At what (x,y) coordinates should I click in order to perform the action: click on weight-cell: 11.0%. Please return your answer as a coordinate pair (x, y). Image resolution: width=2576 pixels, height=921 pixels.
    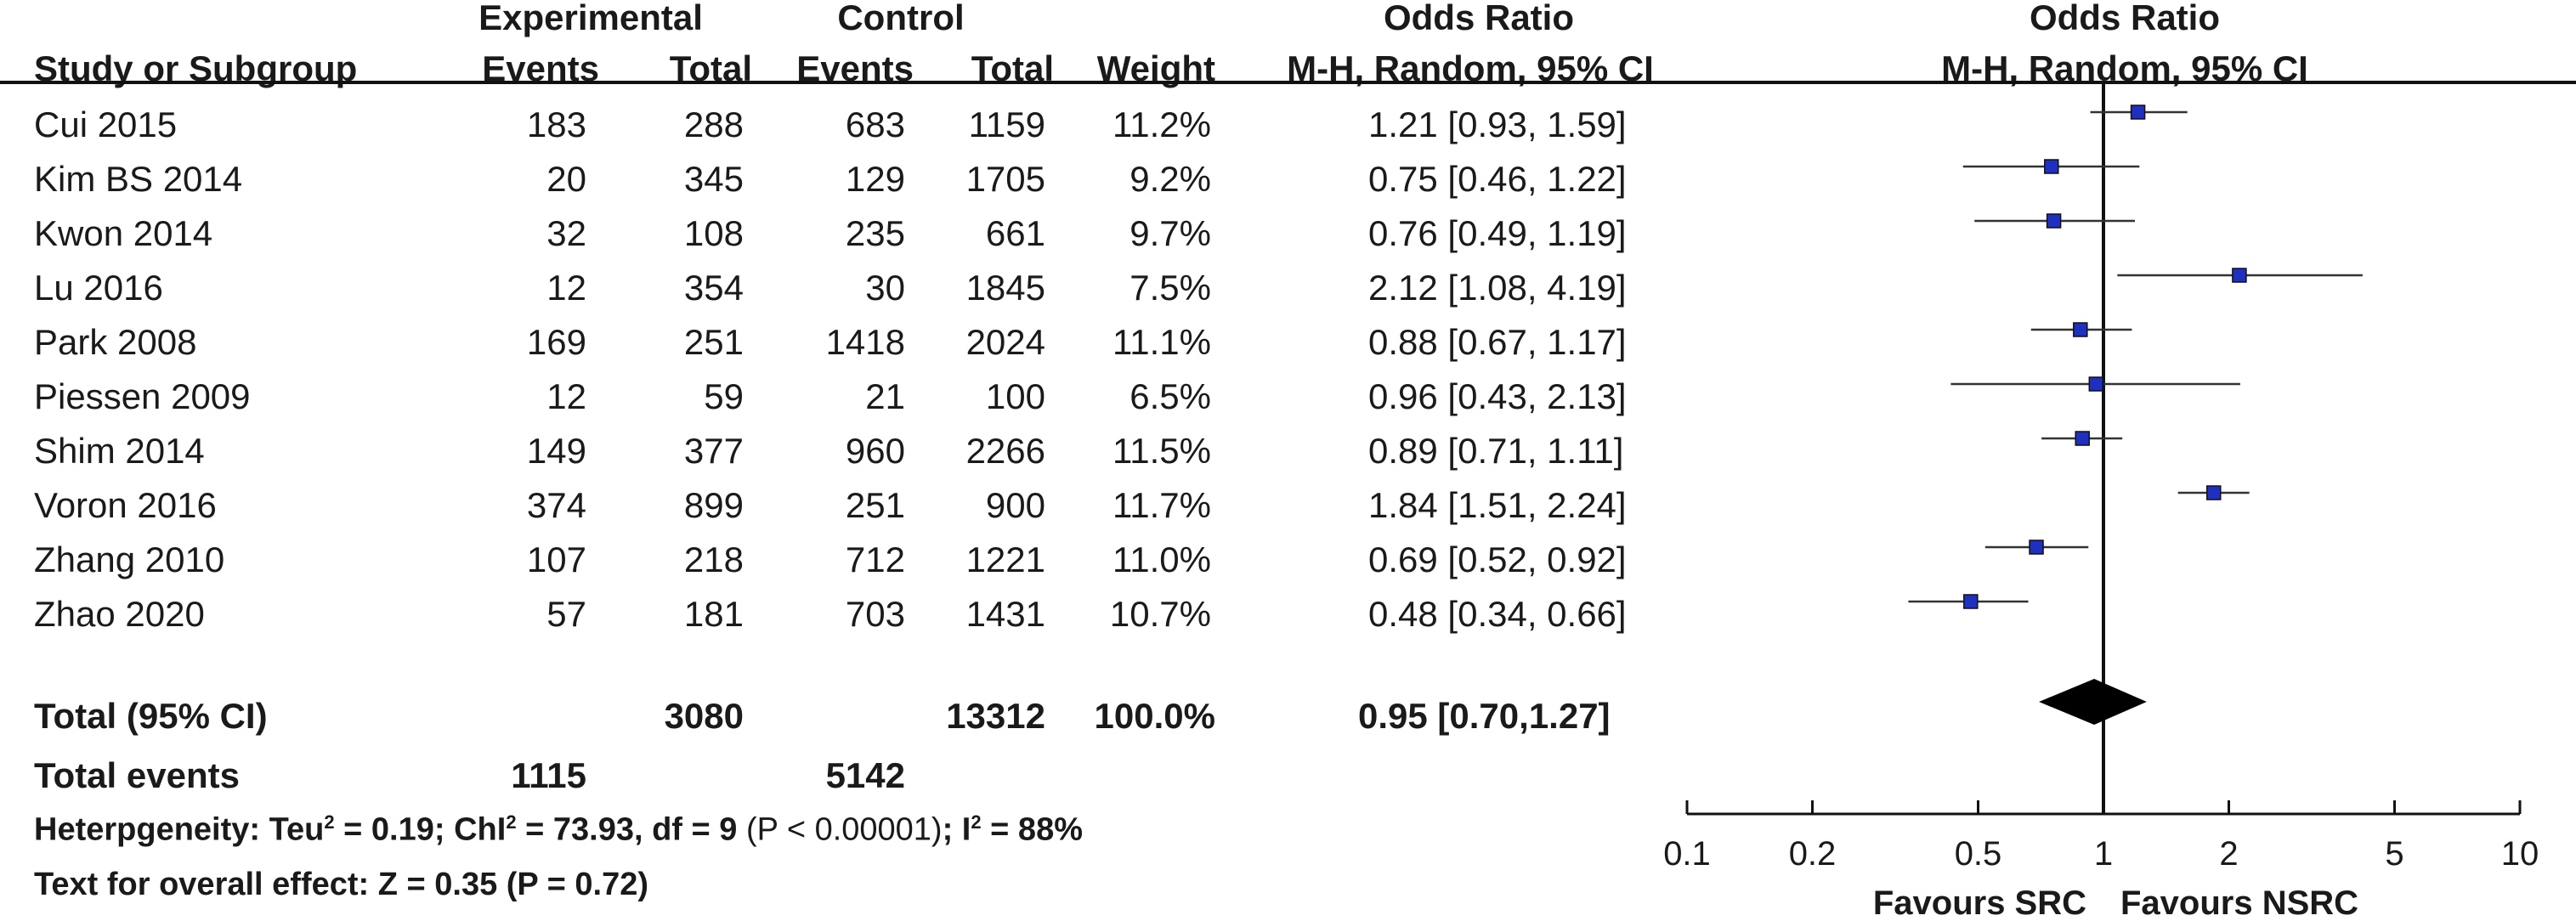
    Looking at the image, I should click on (1161, 559).